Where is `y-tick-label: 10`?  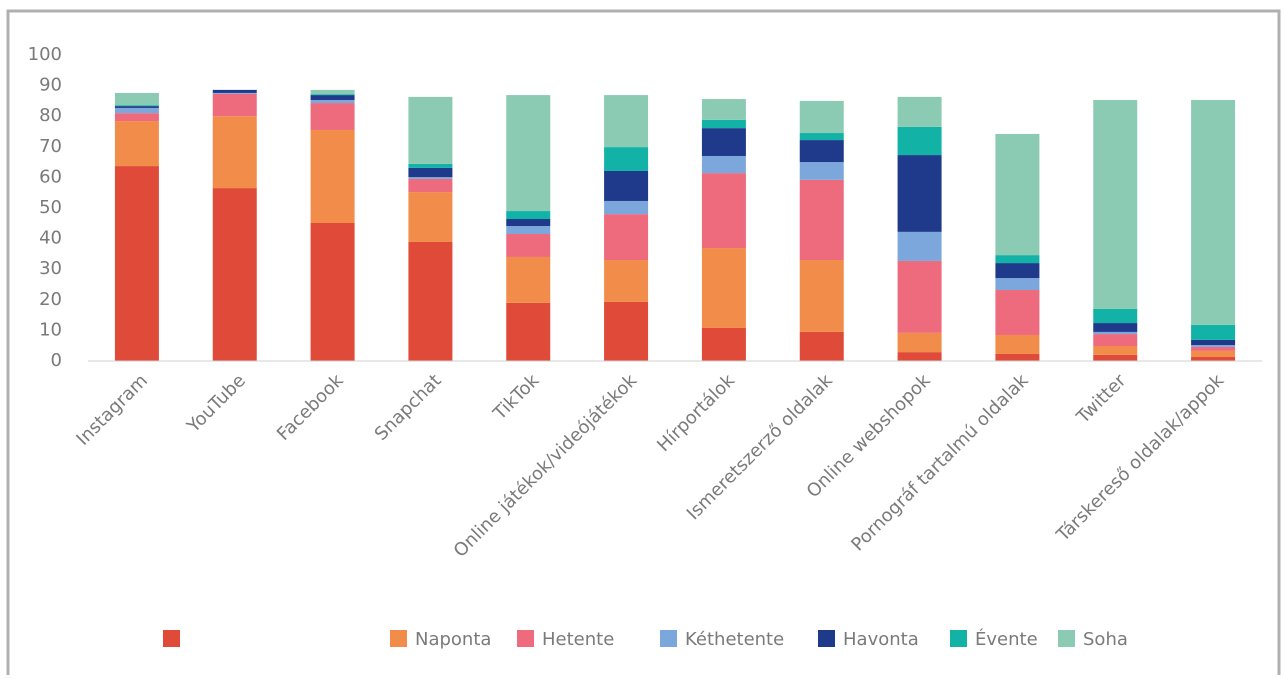 y-tick-label: 10 is located at coordinates (50, 329).